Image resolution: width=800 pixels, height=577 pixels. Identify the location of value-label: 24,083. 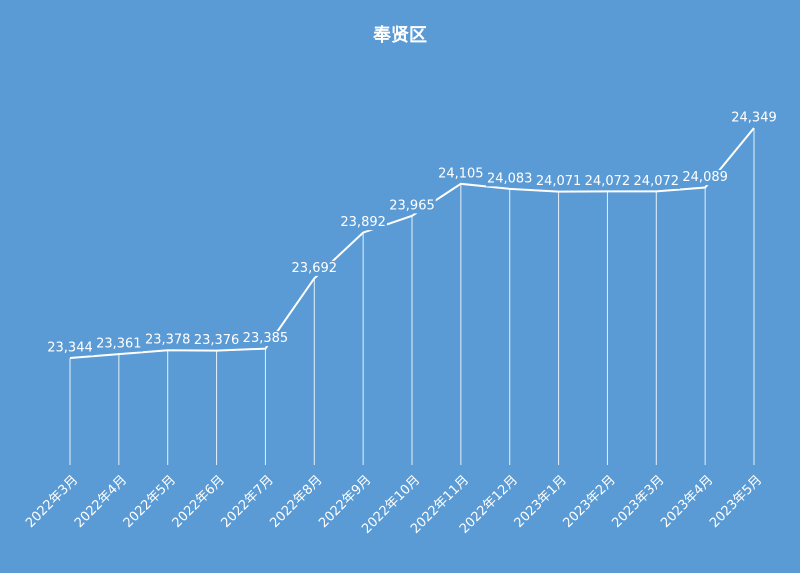
(510, 178).